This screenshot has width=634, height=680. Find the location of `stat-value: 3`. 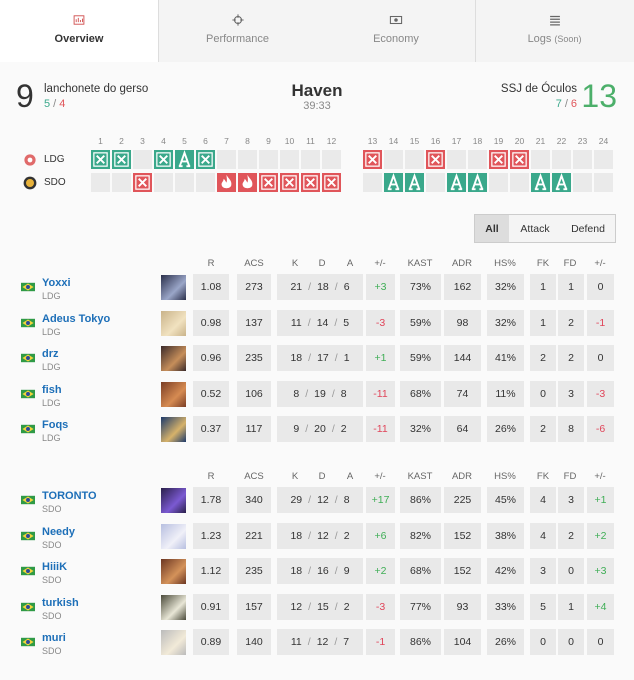

stat-value: 3 is located at coordinates (571, 393).